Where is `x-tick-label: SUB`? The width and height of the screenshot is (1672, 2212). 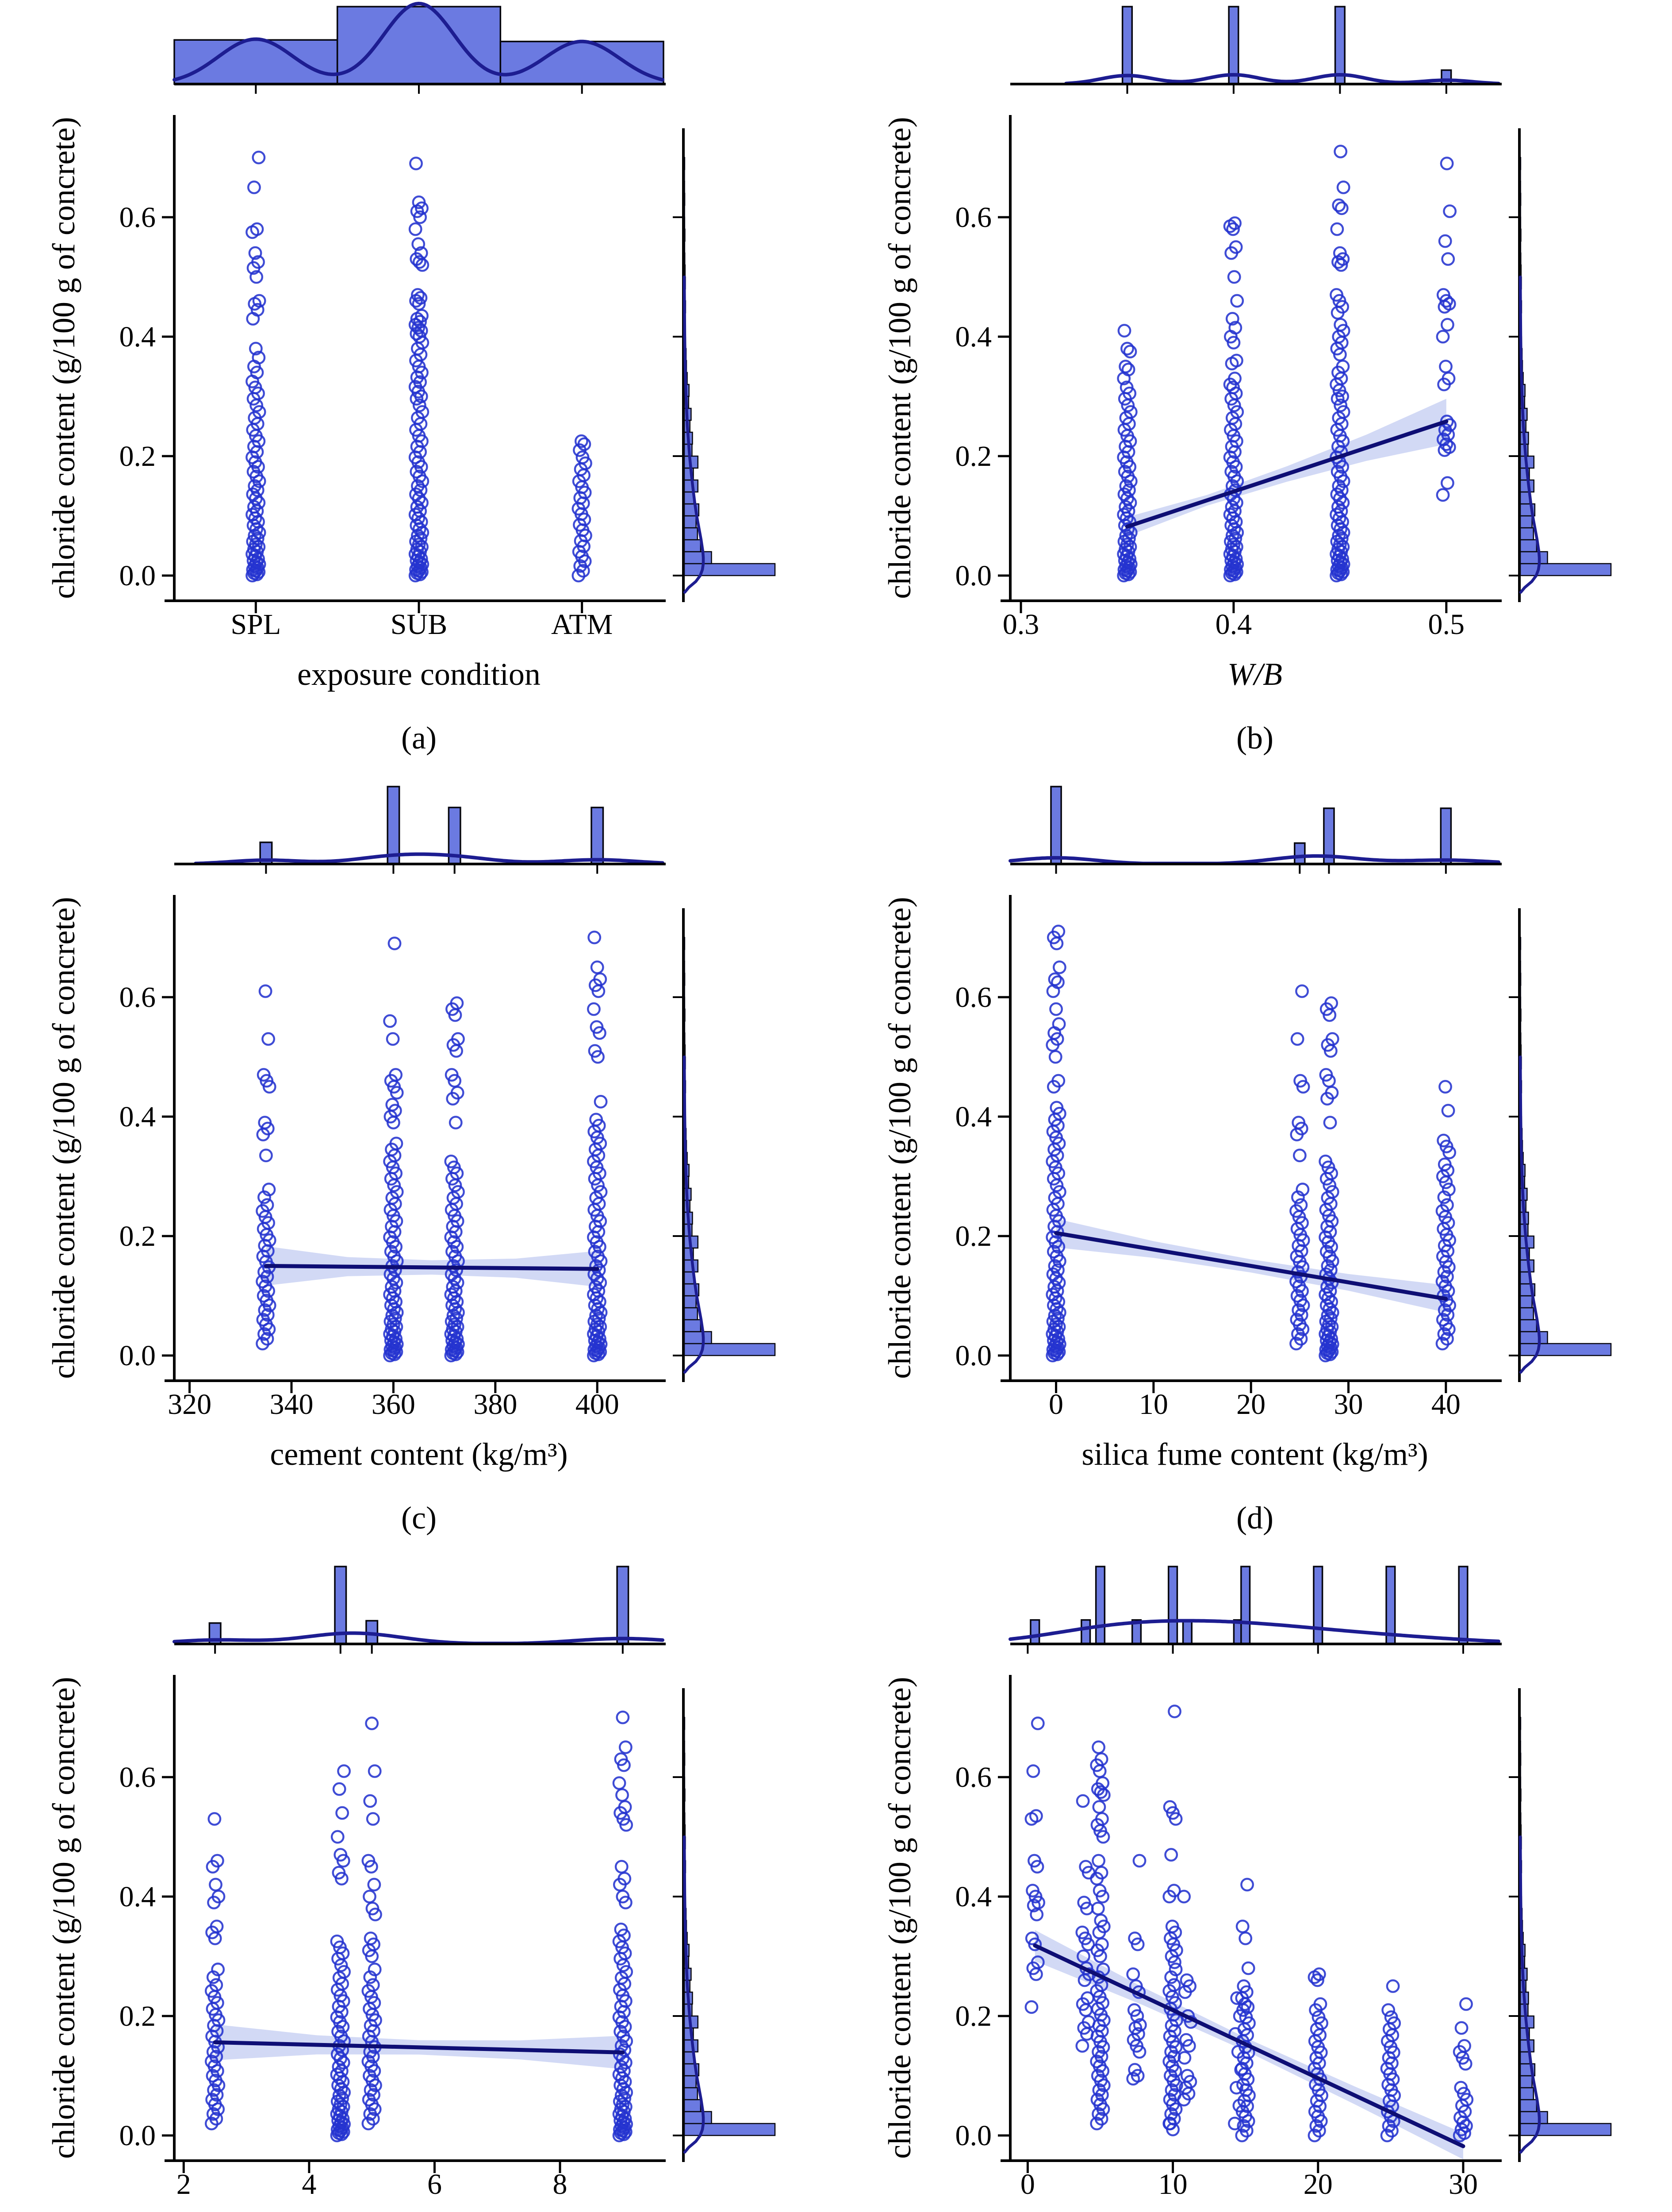 x-tick-label: SUB is located at coordinates (419, 624).